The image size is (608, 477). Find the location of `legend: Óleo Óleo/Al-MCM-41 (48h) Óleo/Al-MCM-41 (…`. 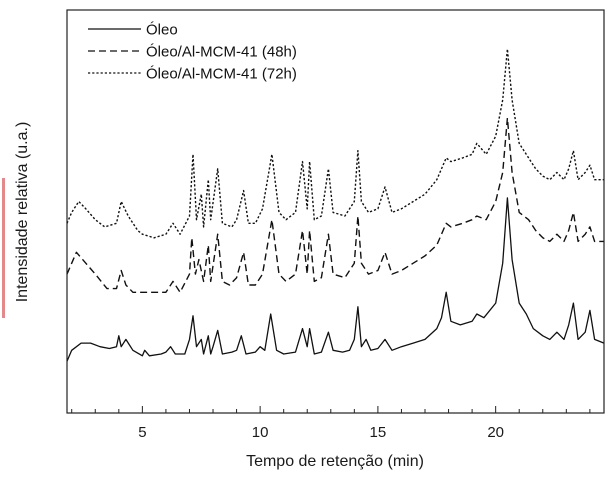

legend: Óleo Óleo/Al-MCM-41 (48h) Óleo/Al-MCM-41 (… is located at coordinates (192, 52).